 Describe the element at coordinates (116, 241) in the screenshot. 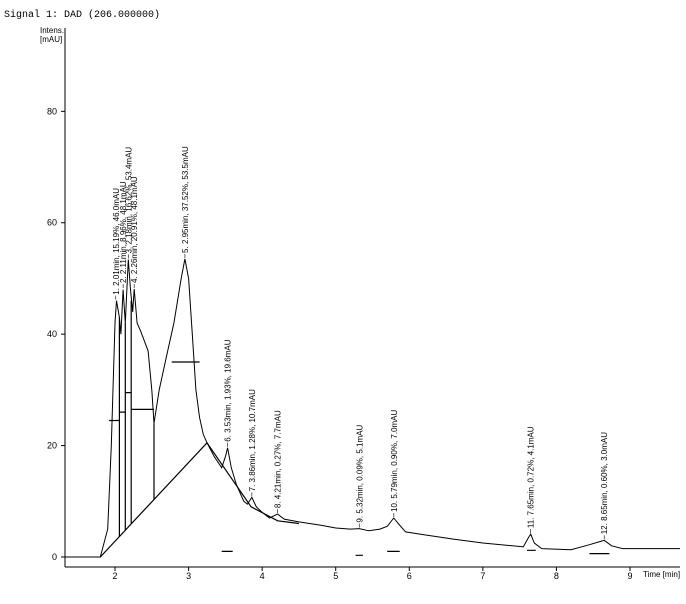

I see `peak-label: 1. 2.01min, 15.19%, 46.0mAU` at that location.